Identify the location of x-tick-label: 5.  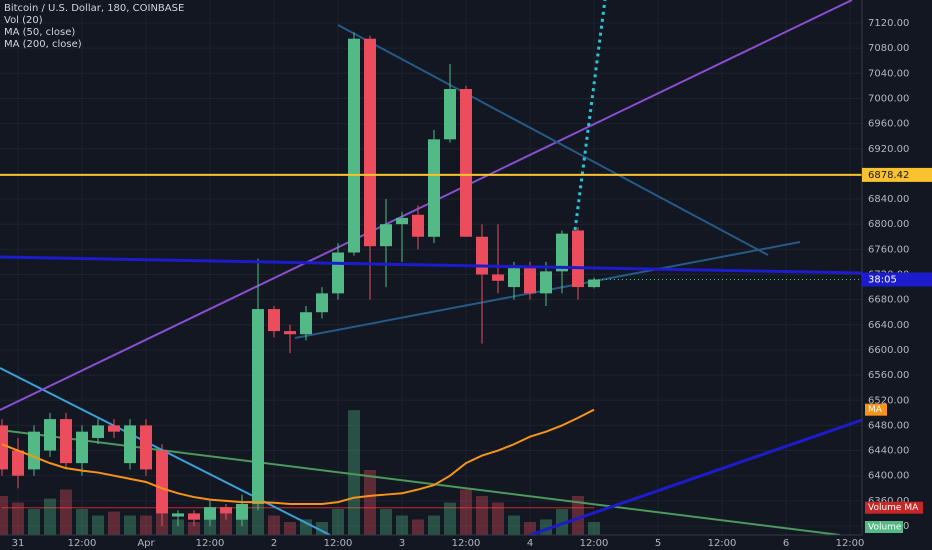
(658, 543).